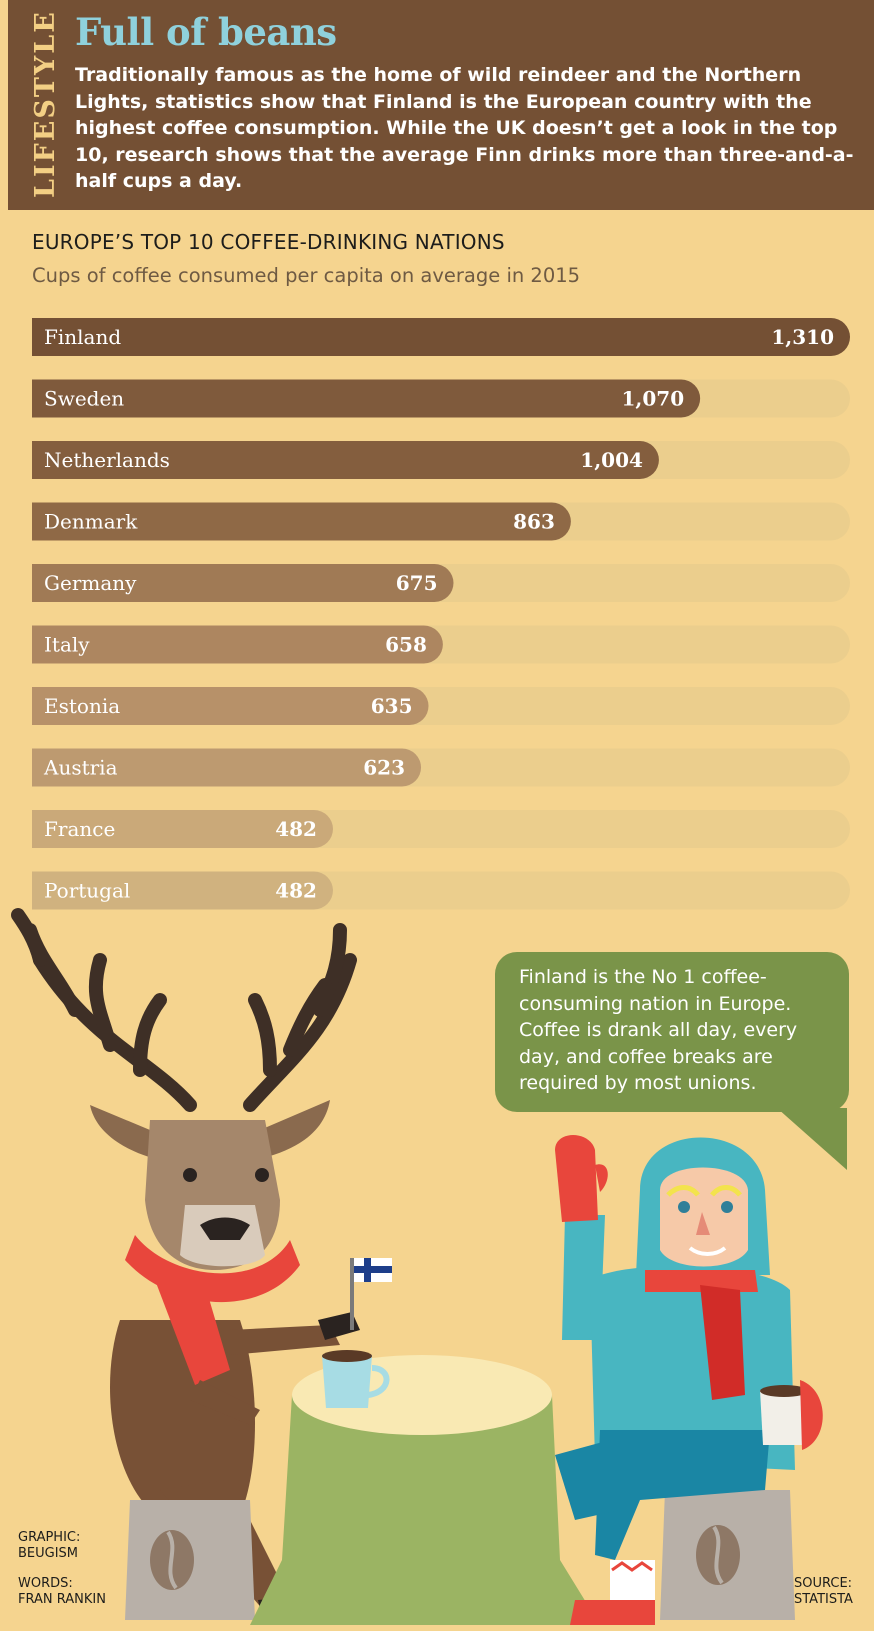  What do you see at coordinates (172, 1560) in the screenshot?
I see `coffee-bean-icon` at bounding box center [172, 1560].